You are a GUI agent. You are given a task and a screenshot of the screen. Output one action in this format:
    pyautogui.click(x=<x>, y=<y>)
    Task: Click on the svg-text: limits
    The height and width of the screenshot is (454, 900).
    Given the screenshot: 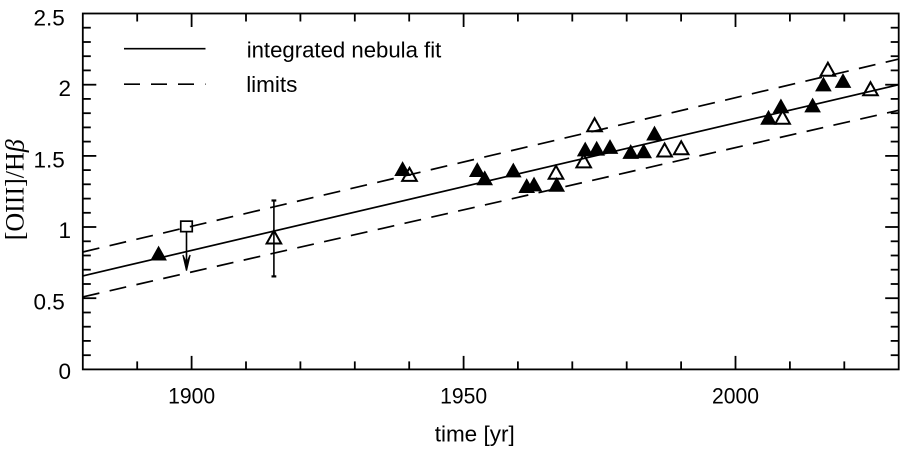 What is the action you would take?
    pyautogui.click(x=271, y=84)
    